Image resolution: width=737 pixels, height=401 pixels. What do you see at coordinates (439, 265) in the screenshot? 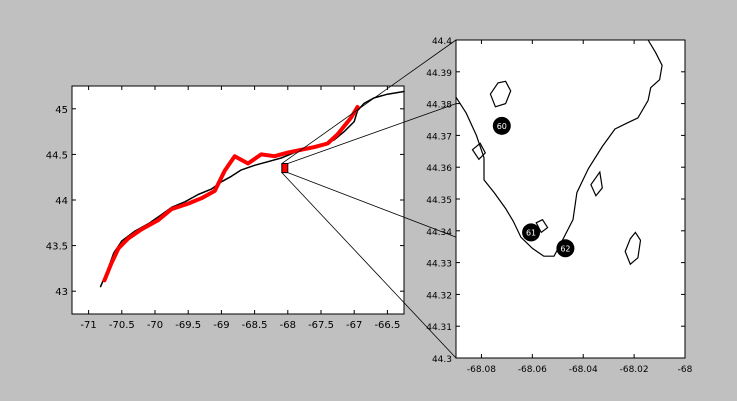
I see `zoom-y-tick-label: 44.33` at bounding box center [439, 265].